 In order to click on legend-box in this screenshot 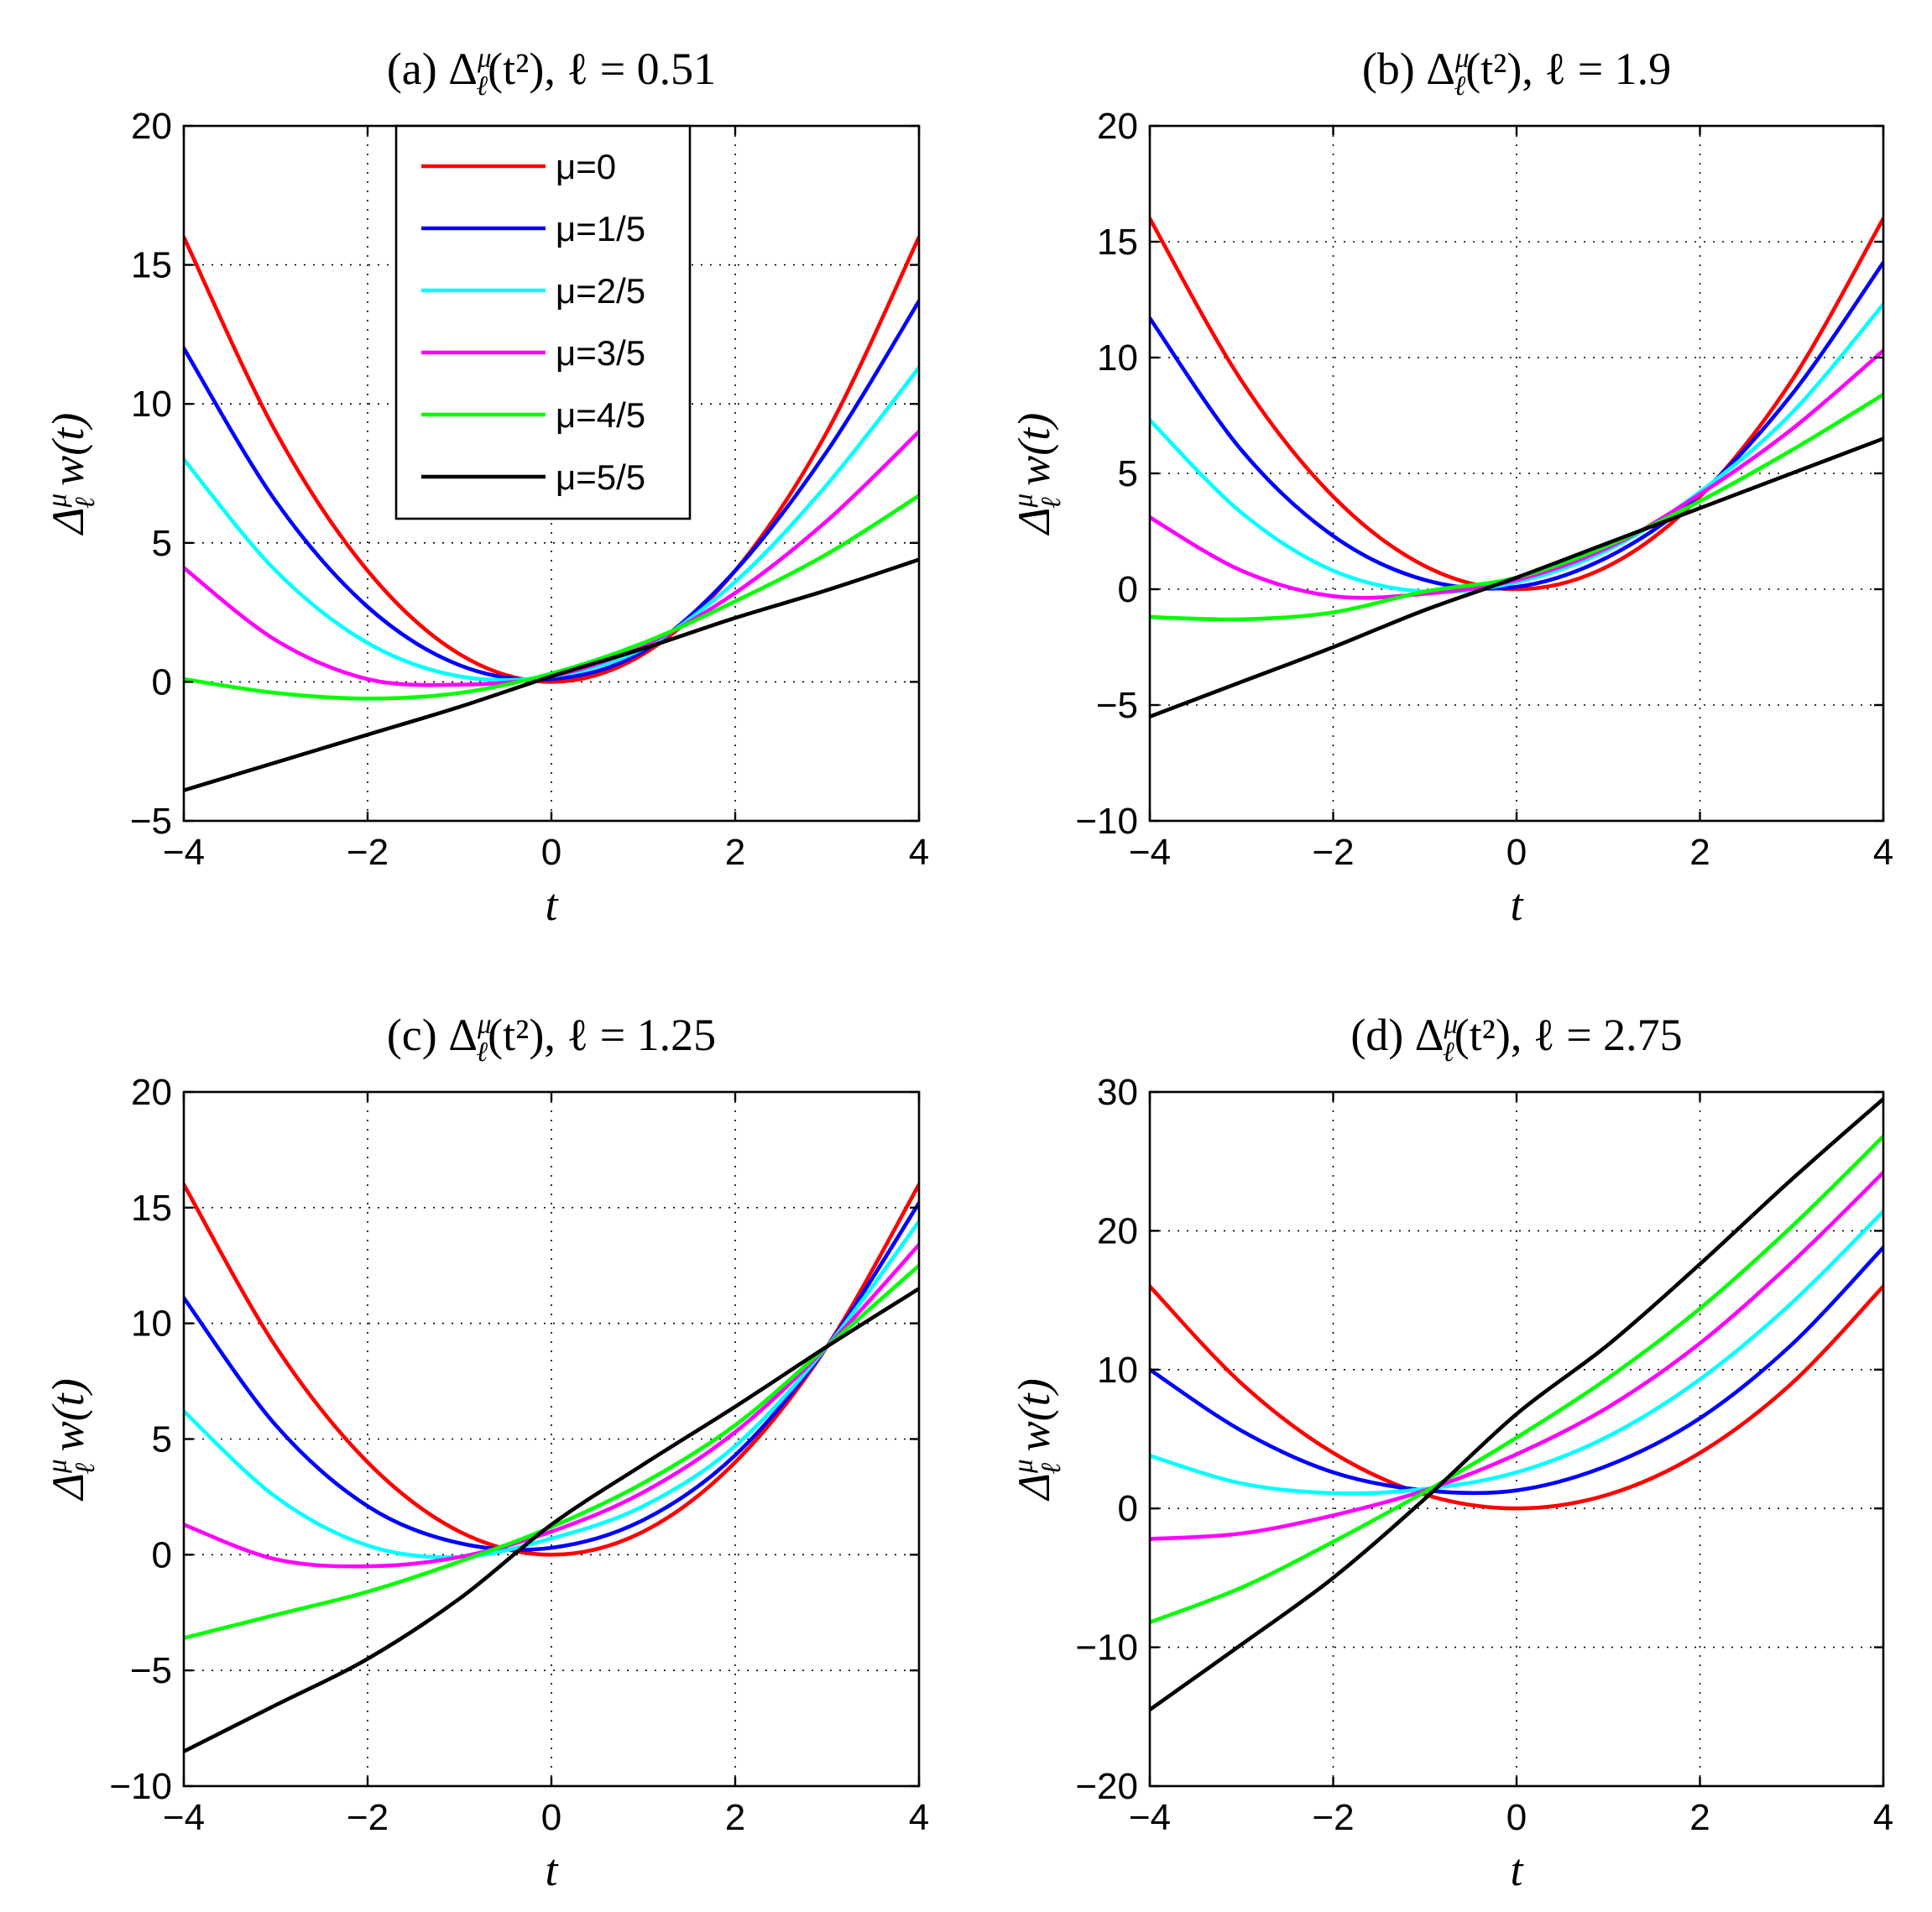, I will do `click(543, 322)`.